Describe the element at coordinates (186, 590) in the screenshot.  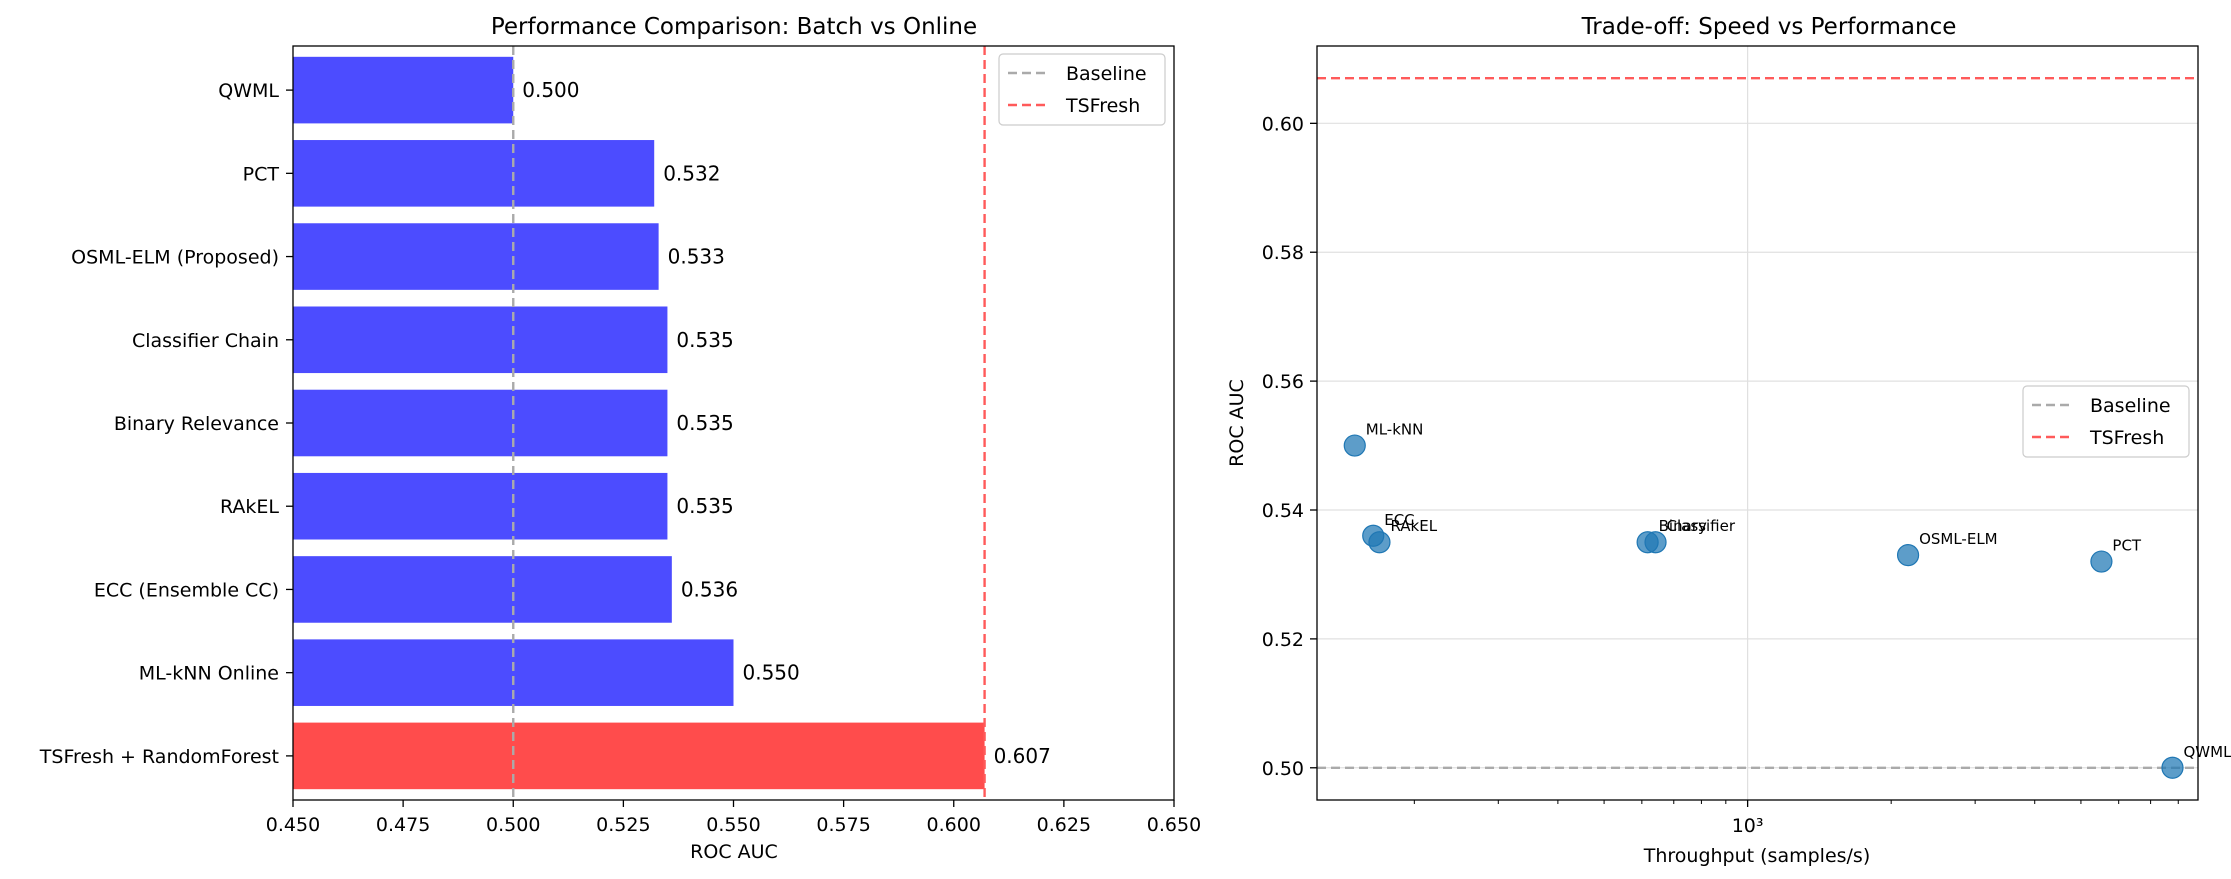
I see `y-tick-label: ECC (Ensemble CC)` at that location.